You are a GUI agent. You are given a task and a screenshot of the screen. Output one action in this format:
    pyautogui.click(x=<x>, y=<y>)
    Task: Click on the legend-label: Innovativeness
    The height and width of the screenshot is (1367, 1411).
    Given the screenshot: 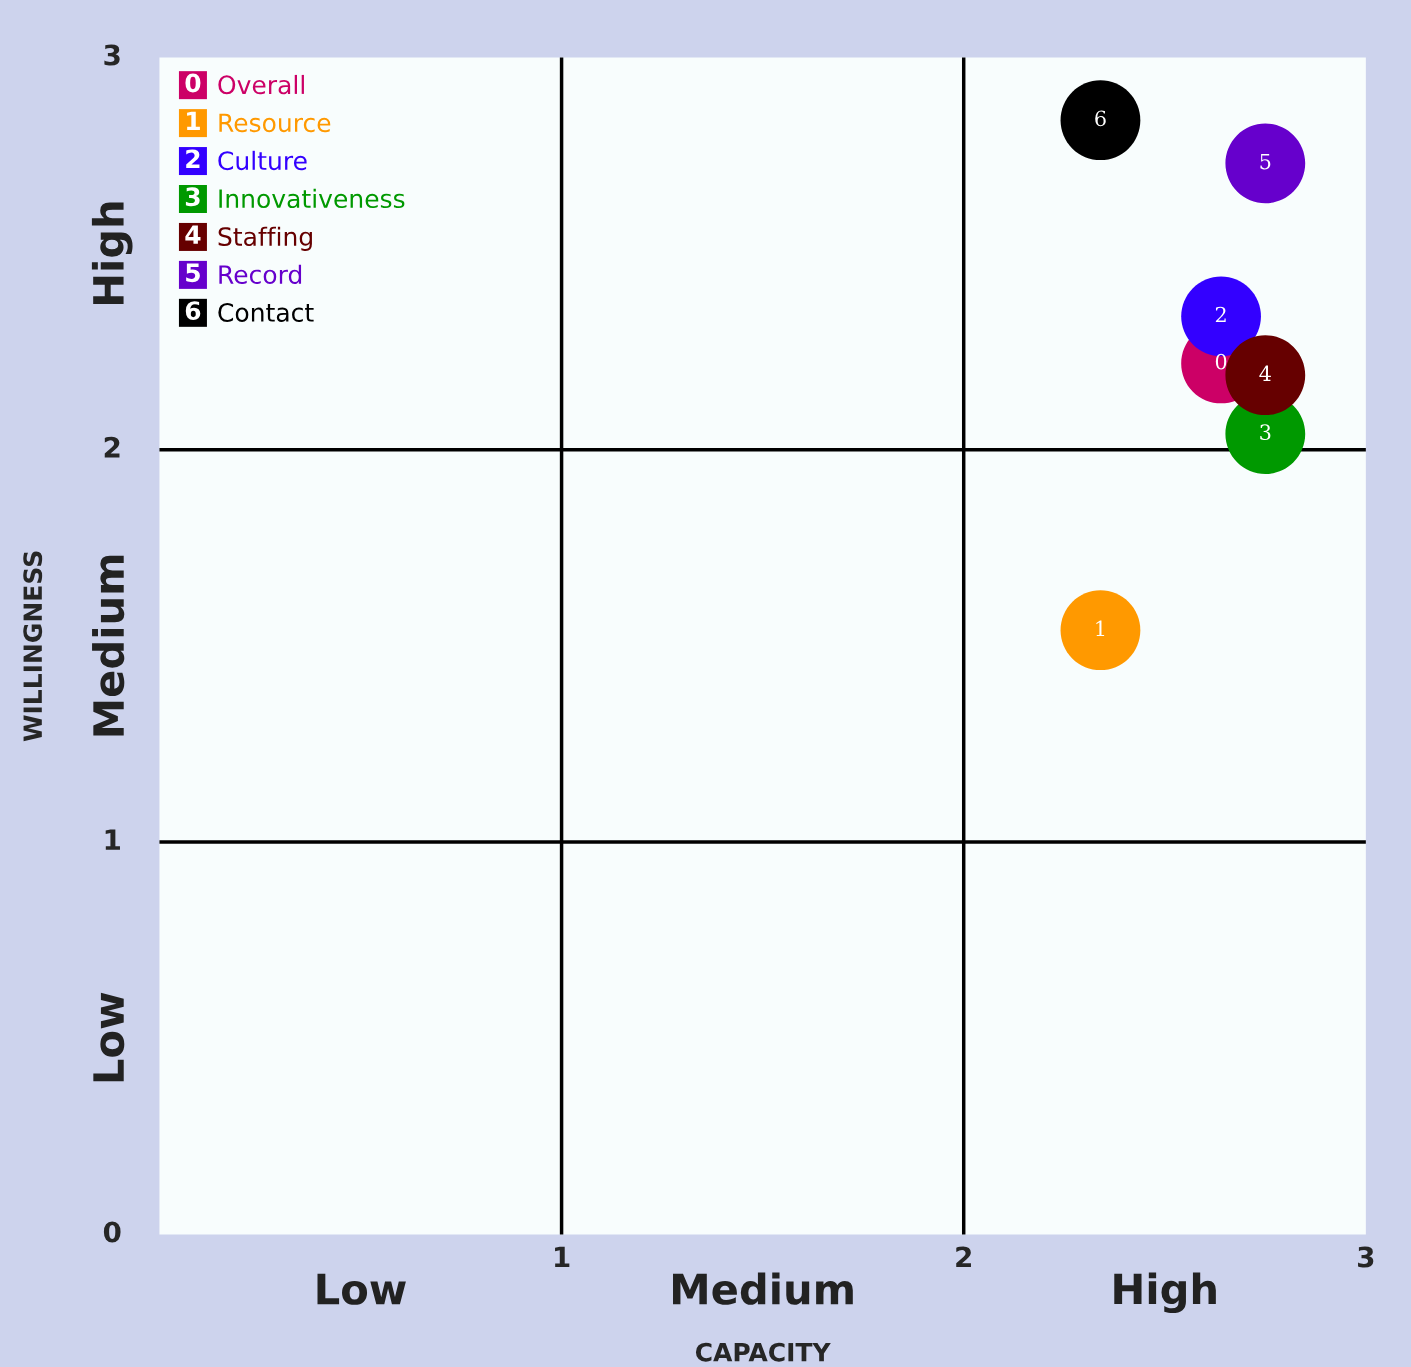 What is the action you would take?
    pyautogui.click(x=312, y=198)
    